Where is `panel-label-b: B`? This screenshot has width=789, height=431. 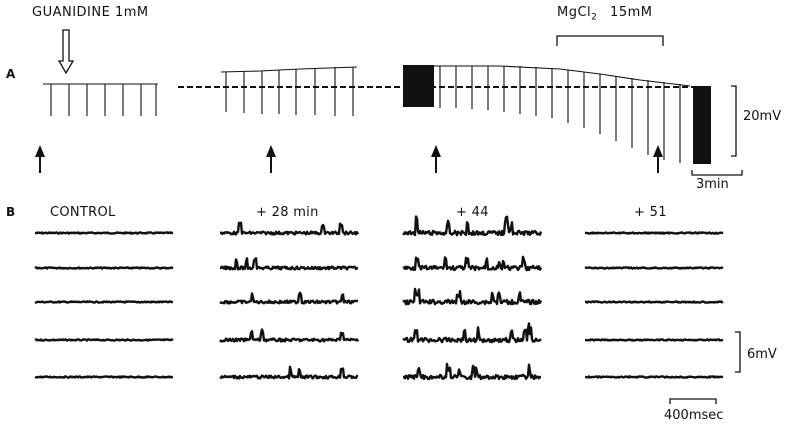
panel-label-b: B is located at coordinates (11, 212).